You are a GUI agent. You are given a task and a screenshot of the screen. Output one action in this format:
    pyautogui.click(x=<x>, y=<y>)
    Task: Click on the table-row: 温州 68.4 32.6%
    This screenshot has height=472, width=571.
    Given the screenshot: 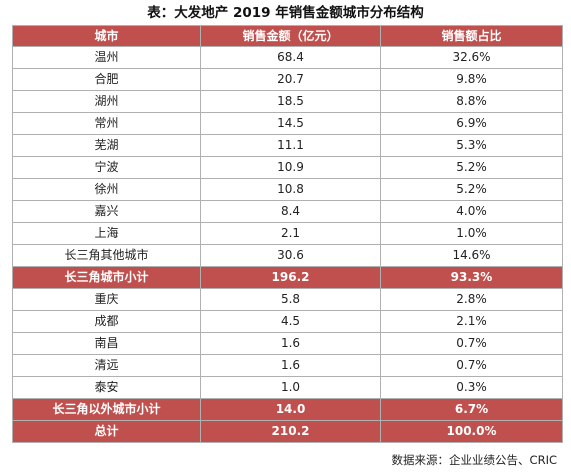 What is the action you would take?
    pyautogui.click(x=287, y=57)
    